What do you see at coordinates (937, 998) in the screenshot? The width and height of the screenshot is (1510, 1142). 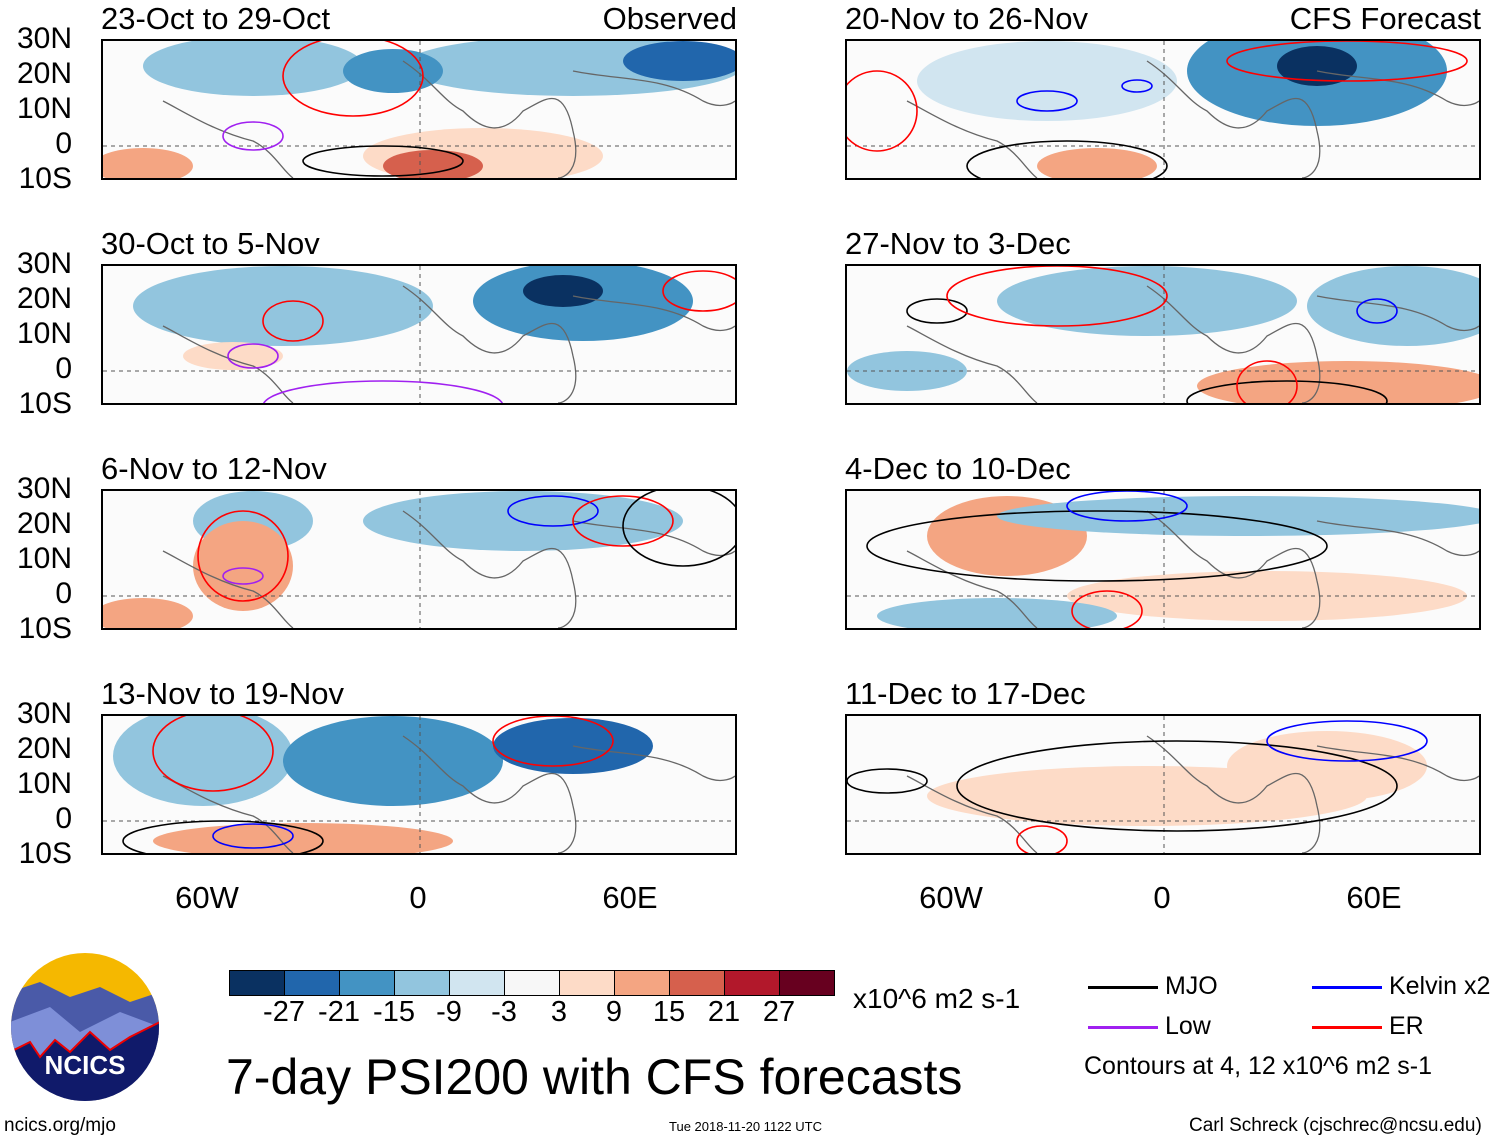 I see `colorbar-units: x10^6 m2 s-1` at bounding box center [937, 998].